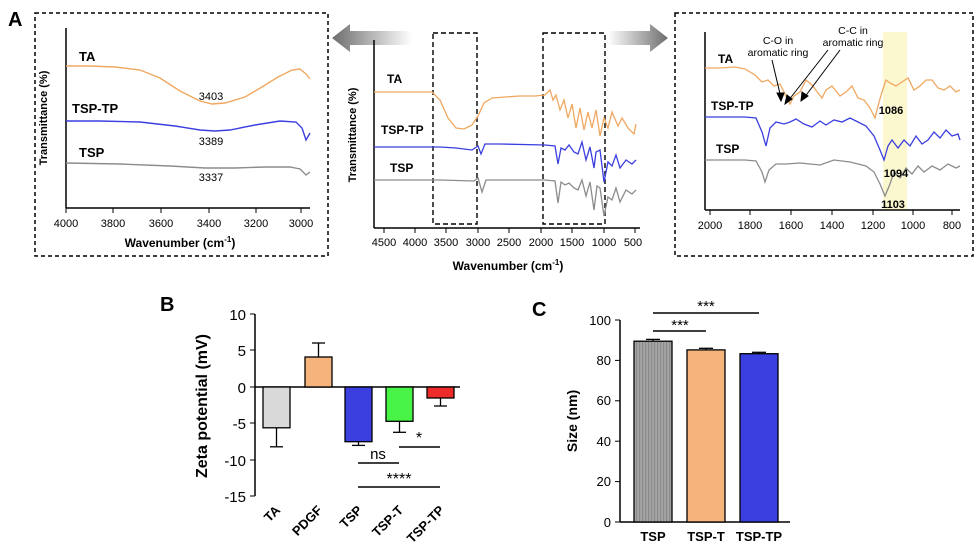 The height and width of the screenshot is (553, 980). What do you see at coordinates (180, 242) in the screenshot?
I see `left-x-axis-label: Wavenumber (cm-1)` at bounding box center [180, 242].